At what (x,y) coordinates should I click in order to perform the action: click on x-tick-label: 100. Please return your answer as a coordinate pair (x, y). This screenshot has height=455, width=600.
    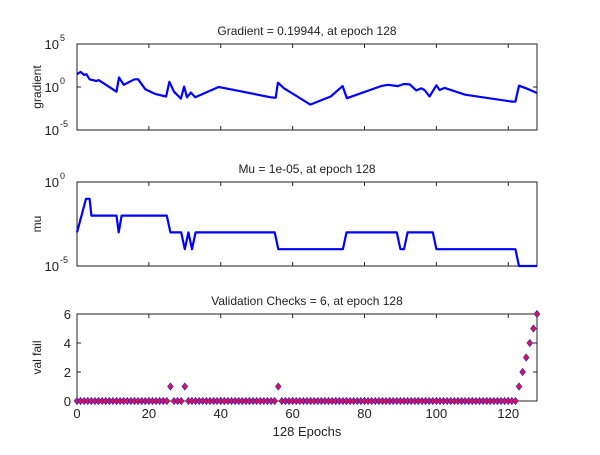
    Looking at the image, I should click on (437, 413).